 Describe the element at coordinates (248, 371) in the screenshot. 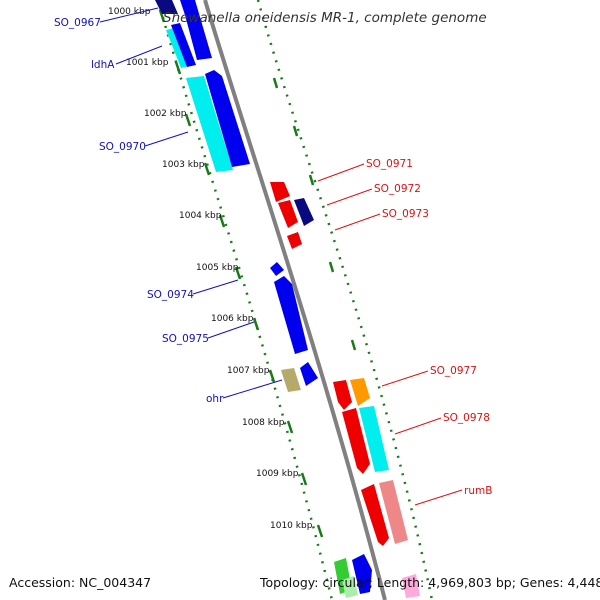

I see `tick-label: 1007 kbp` at that location.